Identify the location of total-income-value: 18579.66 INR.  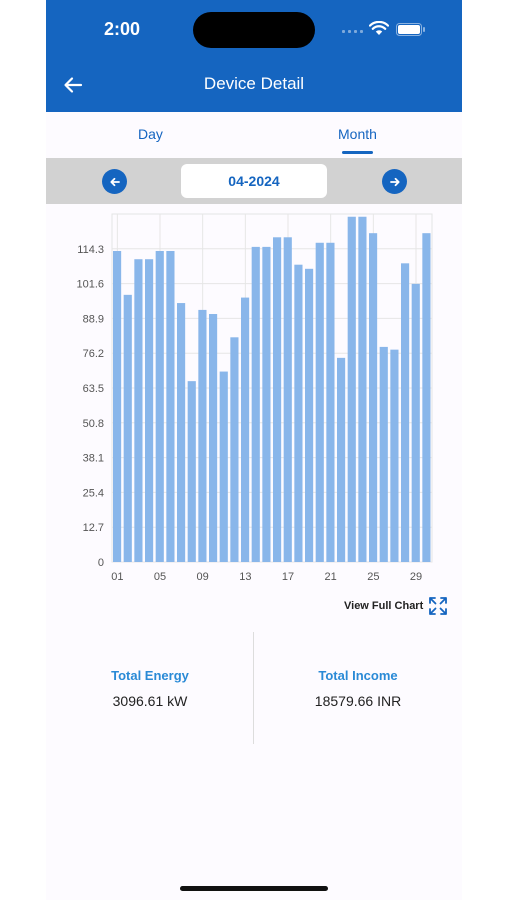
(358, 701).